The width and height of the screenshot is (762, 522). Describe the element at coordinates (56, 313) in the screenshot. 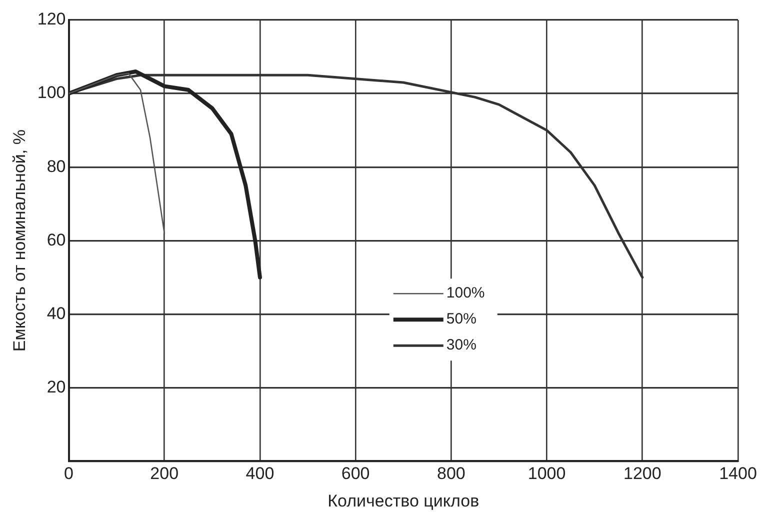

I see `y-tick-label: 40` at that location.